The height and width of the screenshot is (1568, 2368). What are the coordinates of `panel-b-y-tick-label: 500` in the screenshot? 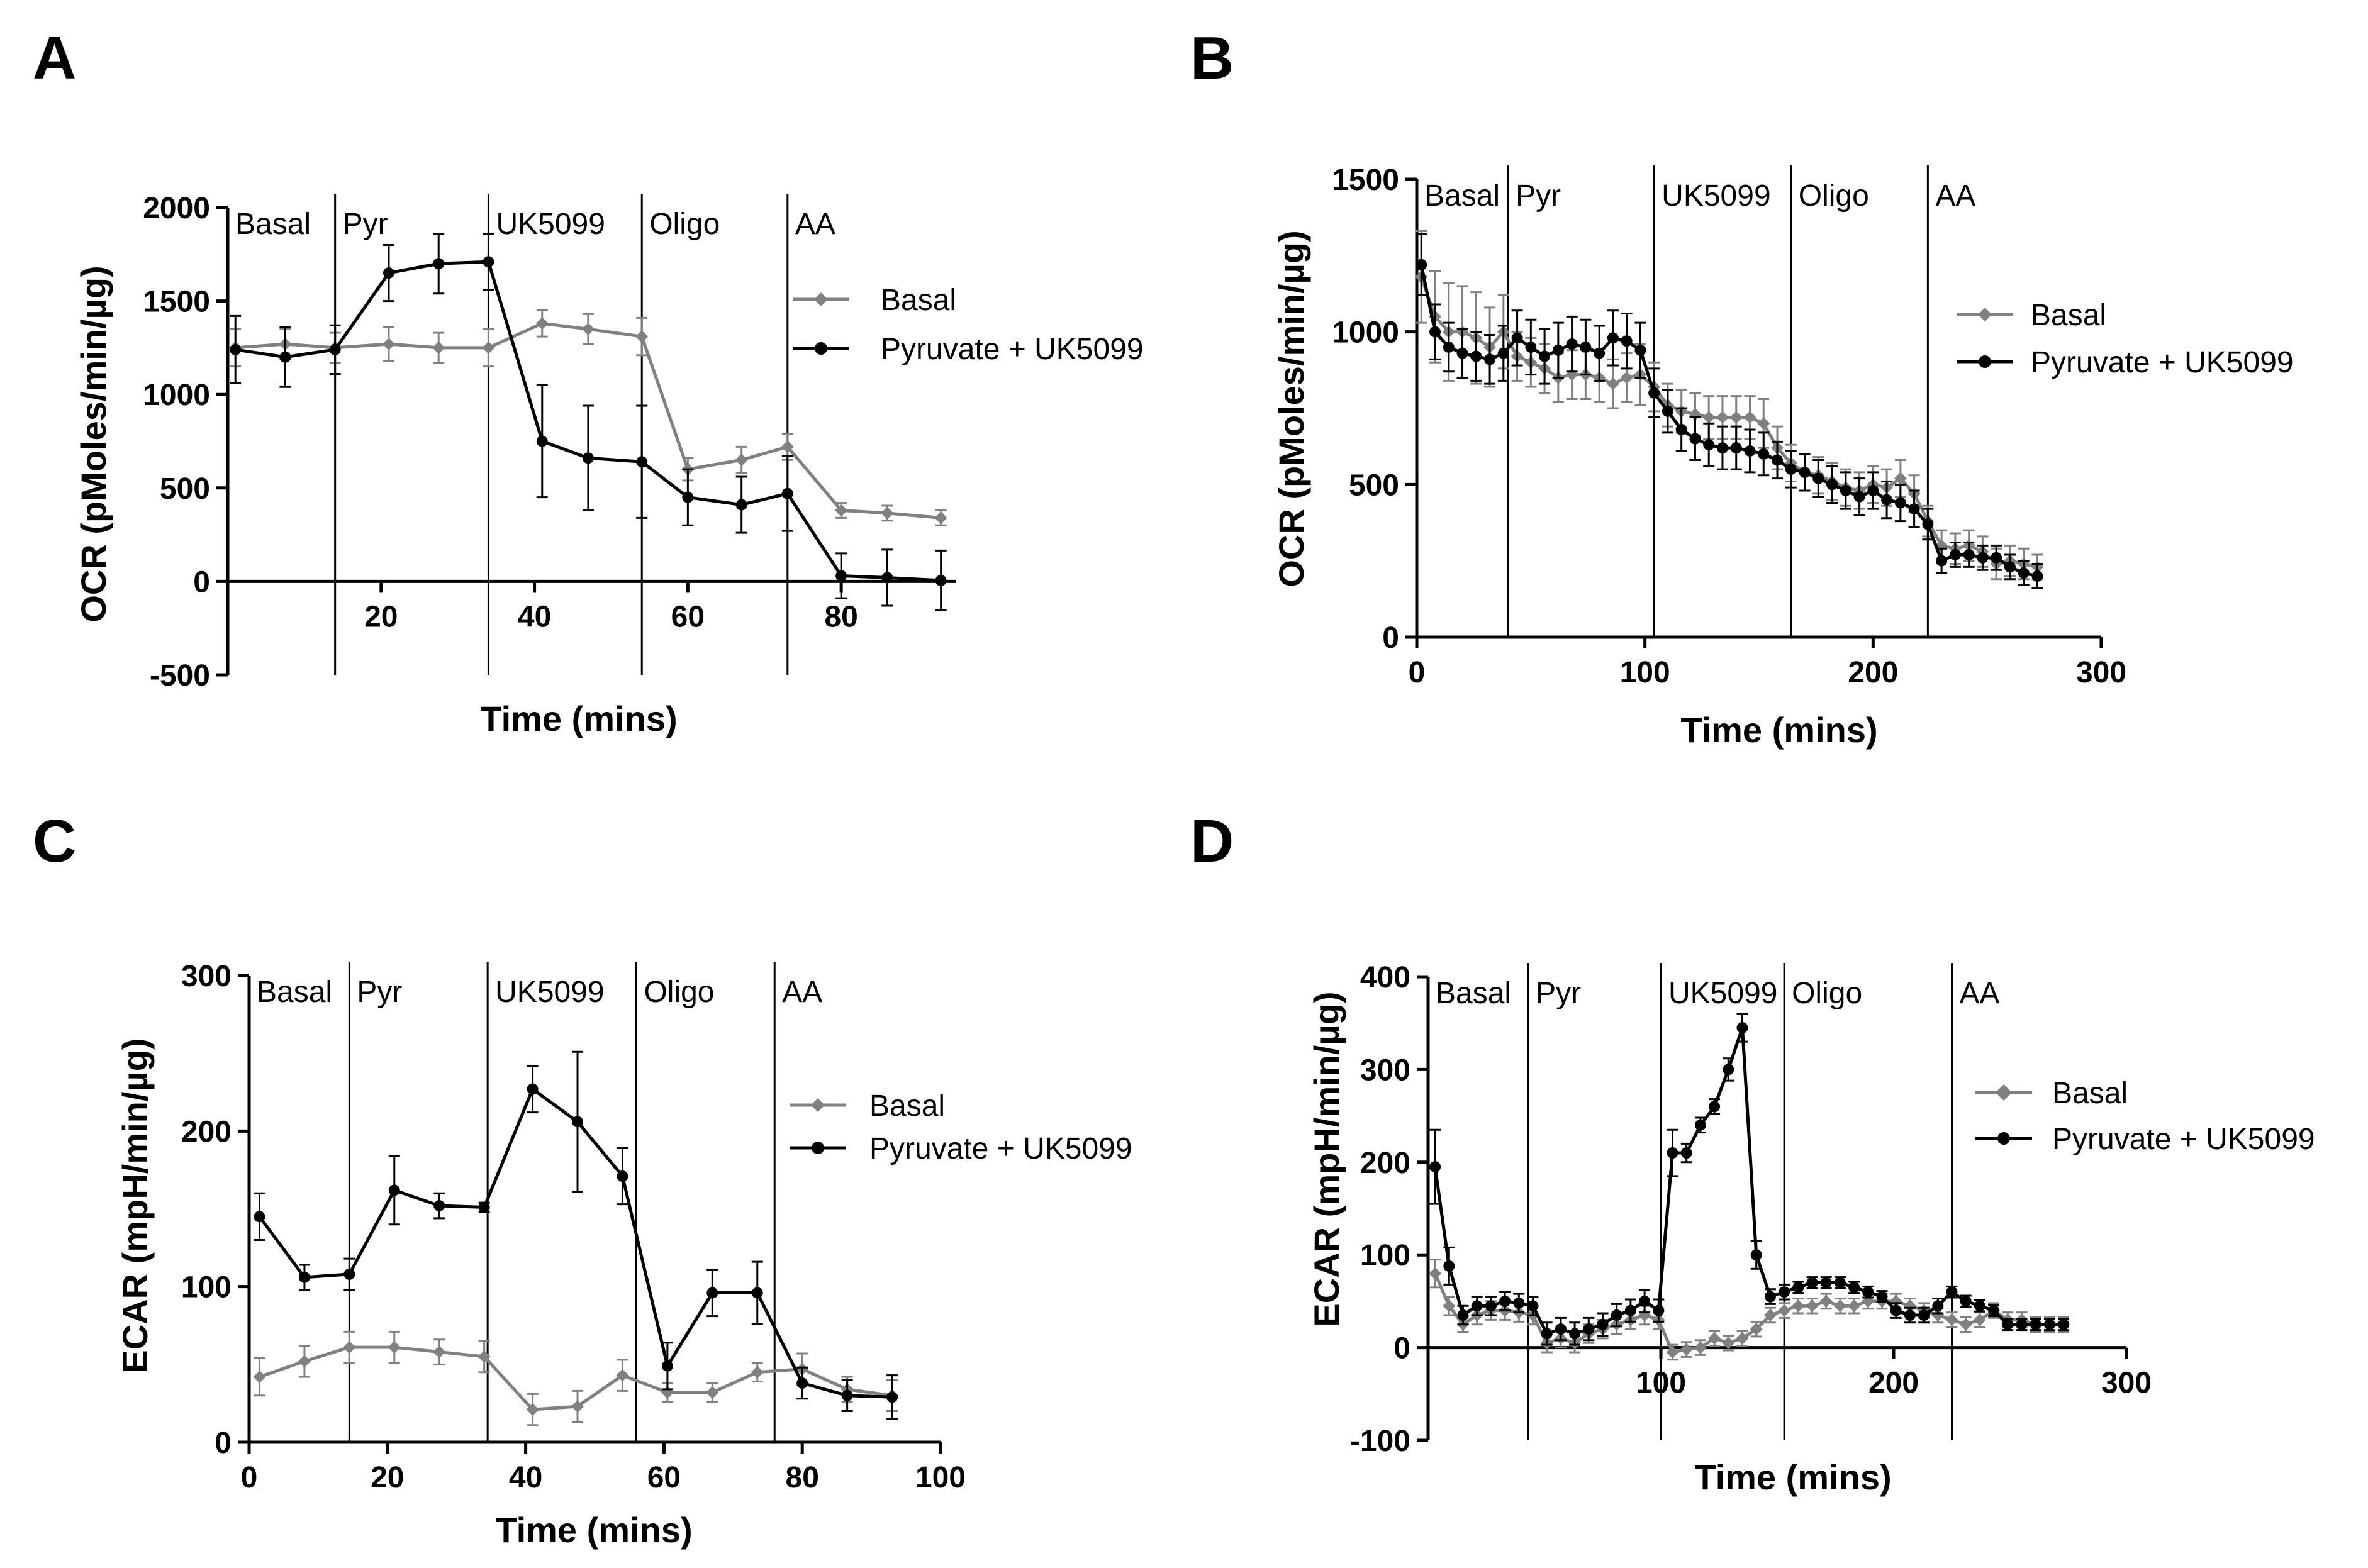 It's located at (1374, 485).